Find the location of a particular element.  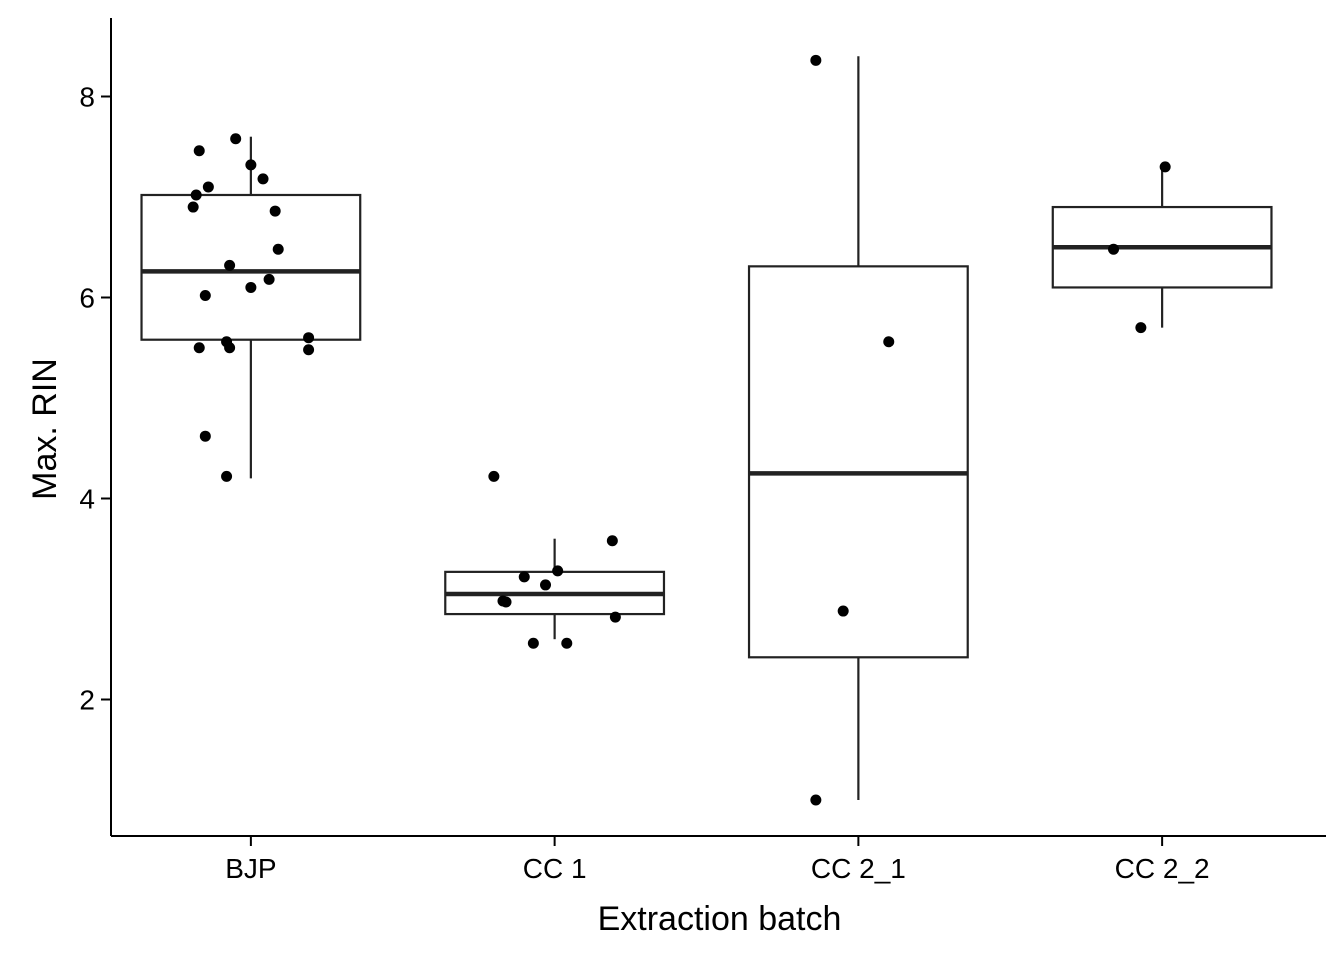

x-tick-label: BJP is located at coordinates (250, 868).